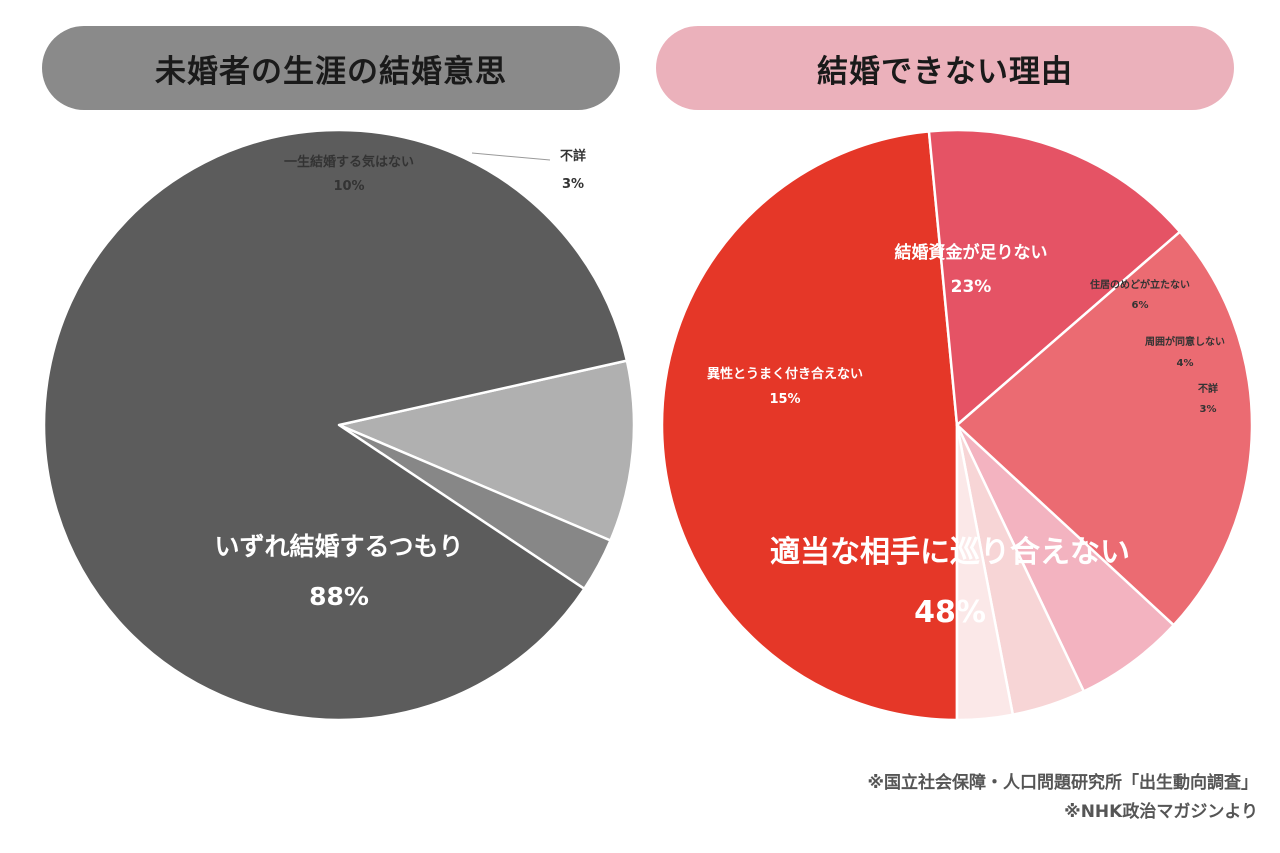  What do you see at coordinates (950, 552) in the screenshot?
I see `slice-label-1-0: 適当な相手に巡り合えない` at bounding box center [950, 552].